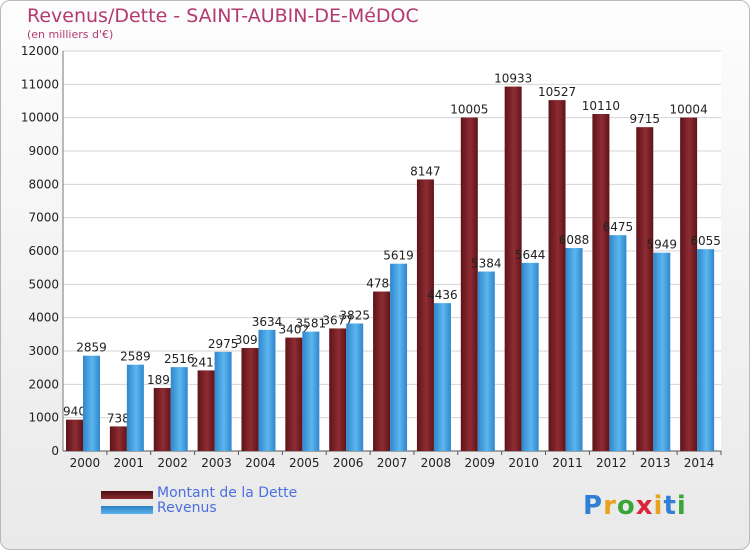 The image size is (750, 550). What do you see at coordinates (689, 110) in the screenshot?
I see `data-label-debt: 10004` at bounding box center [689, 110].